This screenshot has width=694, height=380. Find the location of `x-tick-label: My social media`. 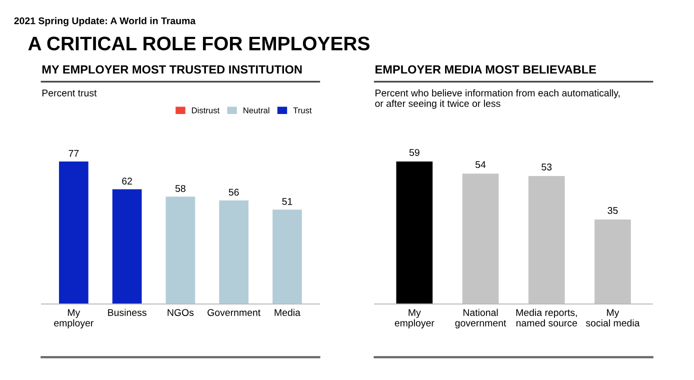

x-tick-label: My social media is located at coordinates (613, 317).